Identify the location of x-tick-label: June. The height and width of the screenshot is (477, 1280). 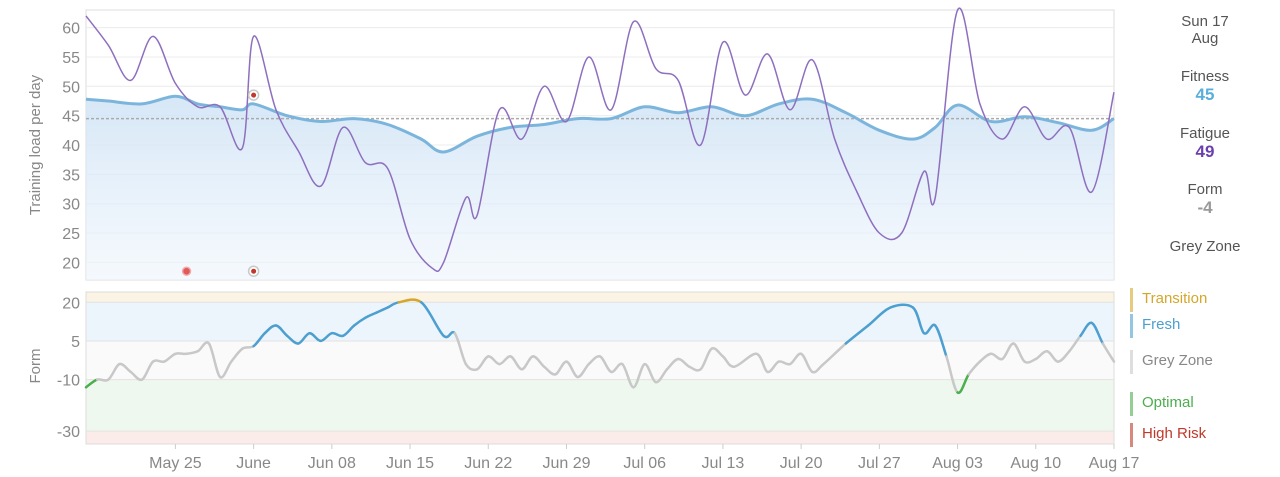
(253, 463).